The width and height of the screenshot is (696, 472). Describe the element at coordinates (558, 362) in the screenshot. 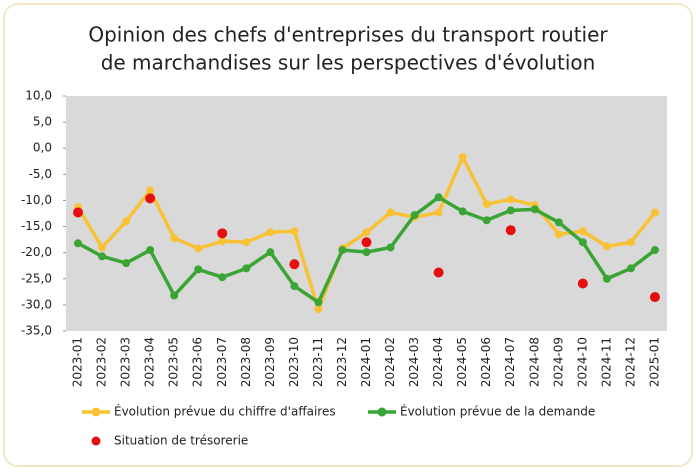

I see `x-tick-label: 2024-09` at that location.